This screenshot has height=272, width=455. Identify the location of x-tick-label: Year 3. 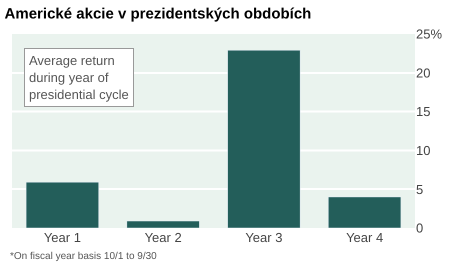
(263, 237).